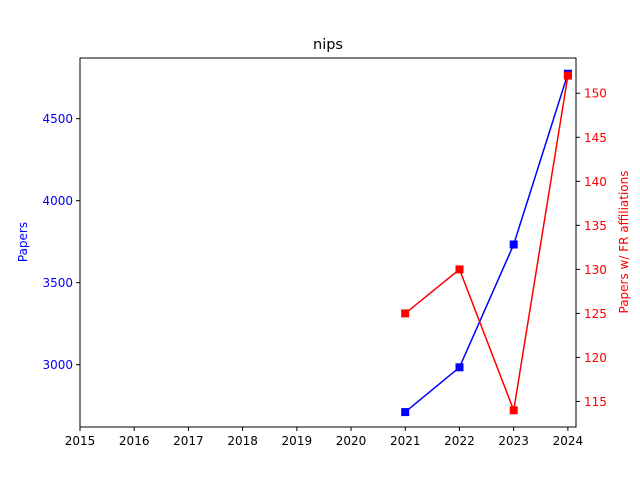 The height and width of the screenshot is (480, 640). Describe the element at coordinates (595, 138) in the screenshot. I see `right-y-tick-label: 145` at that location.